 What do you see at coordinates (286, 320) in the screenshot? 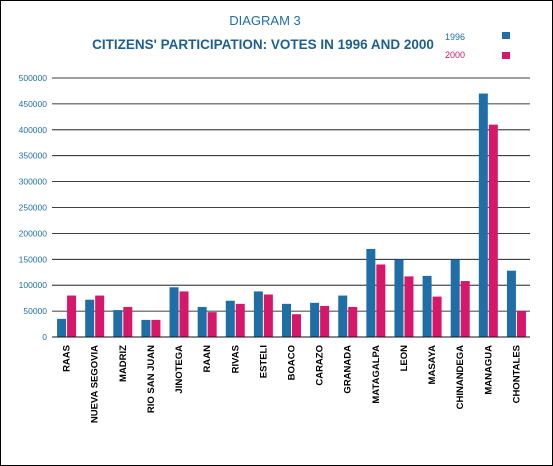
I see `bar-1996-boaco` at bounding box center [286, 320].